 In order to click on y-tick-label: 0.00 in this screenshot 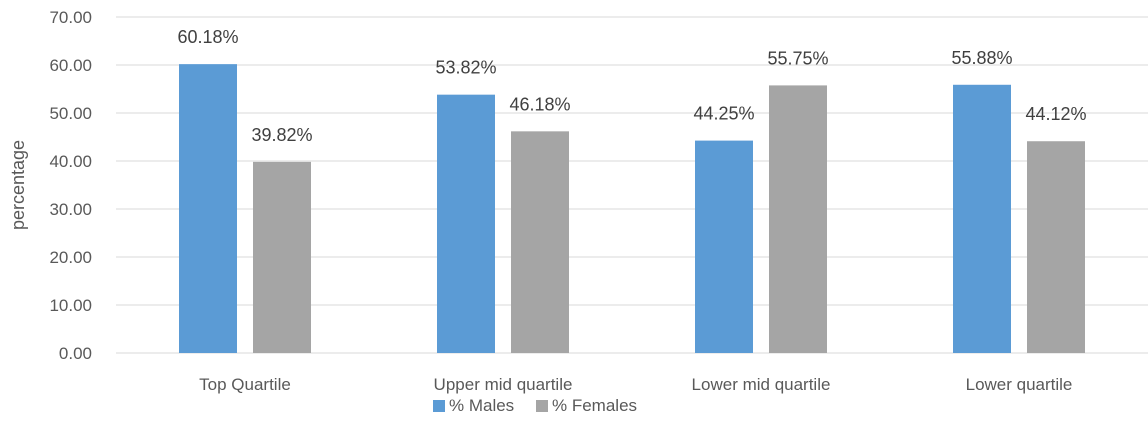, I will do `click(75, 353)`.